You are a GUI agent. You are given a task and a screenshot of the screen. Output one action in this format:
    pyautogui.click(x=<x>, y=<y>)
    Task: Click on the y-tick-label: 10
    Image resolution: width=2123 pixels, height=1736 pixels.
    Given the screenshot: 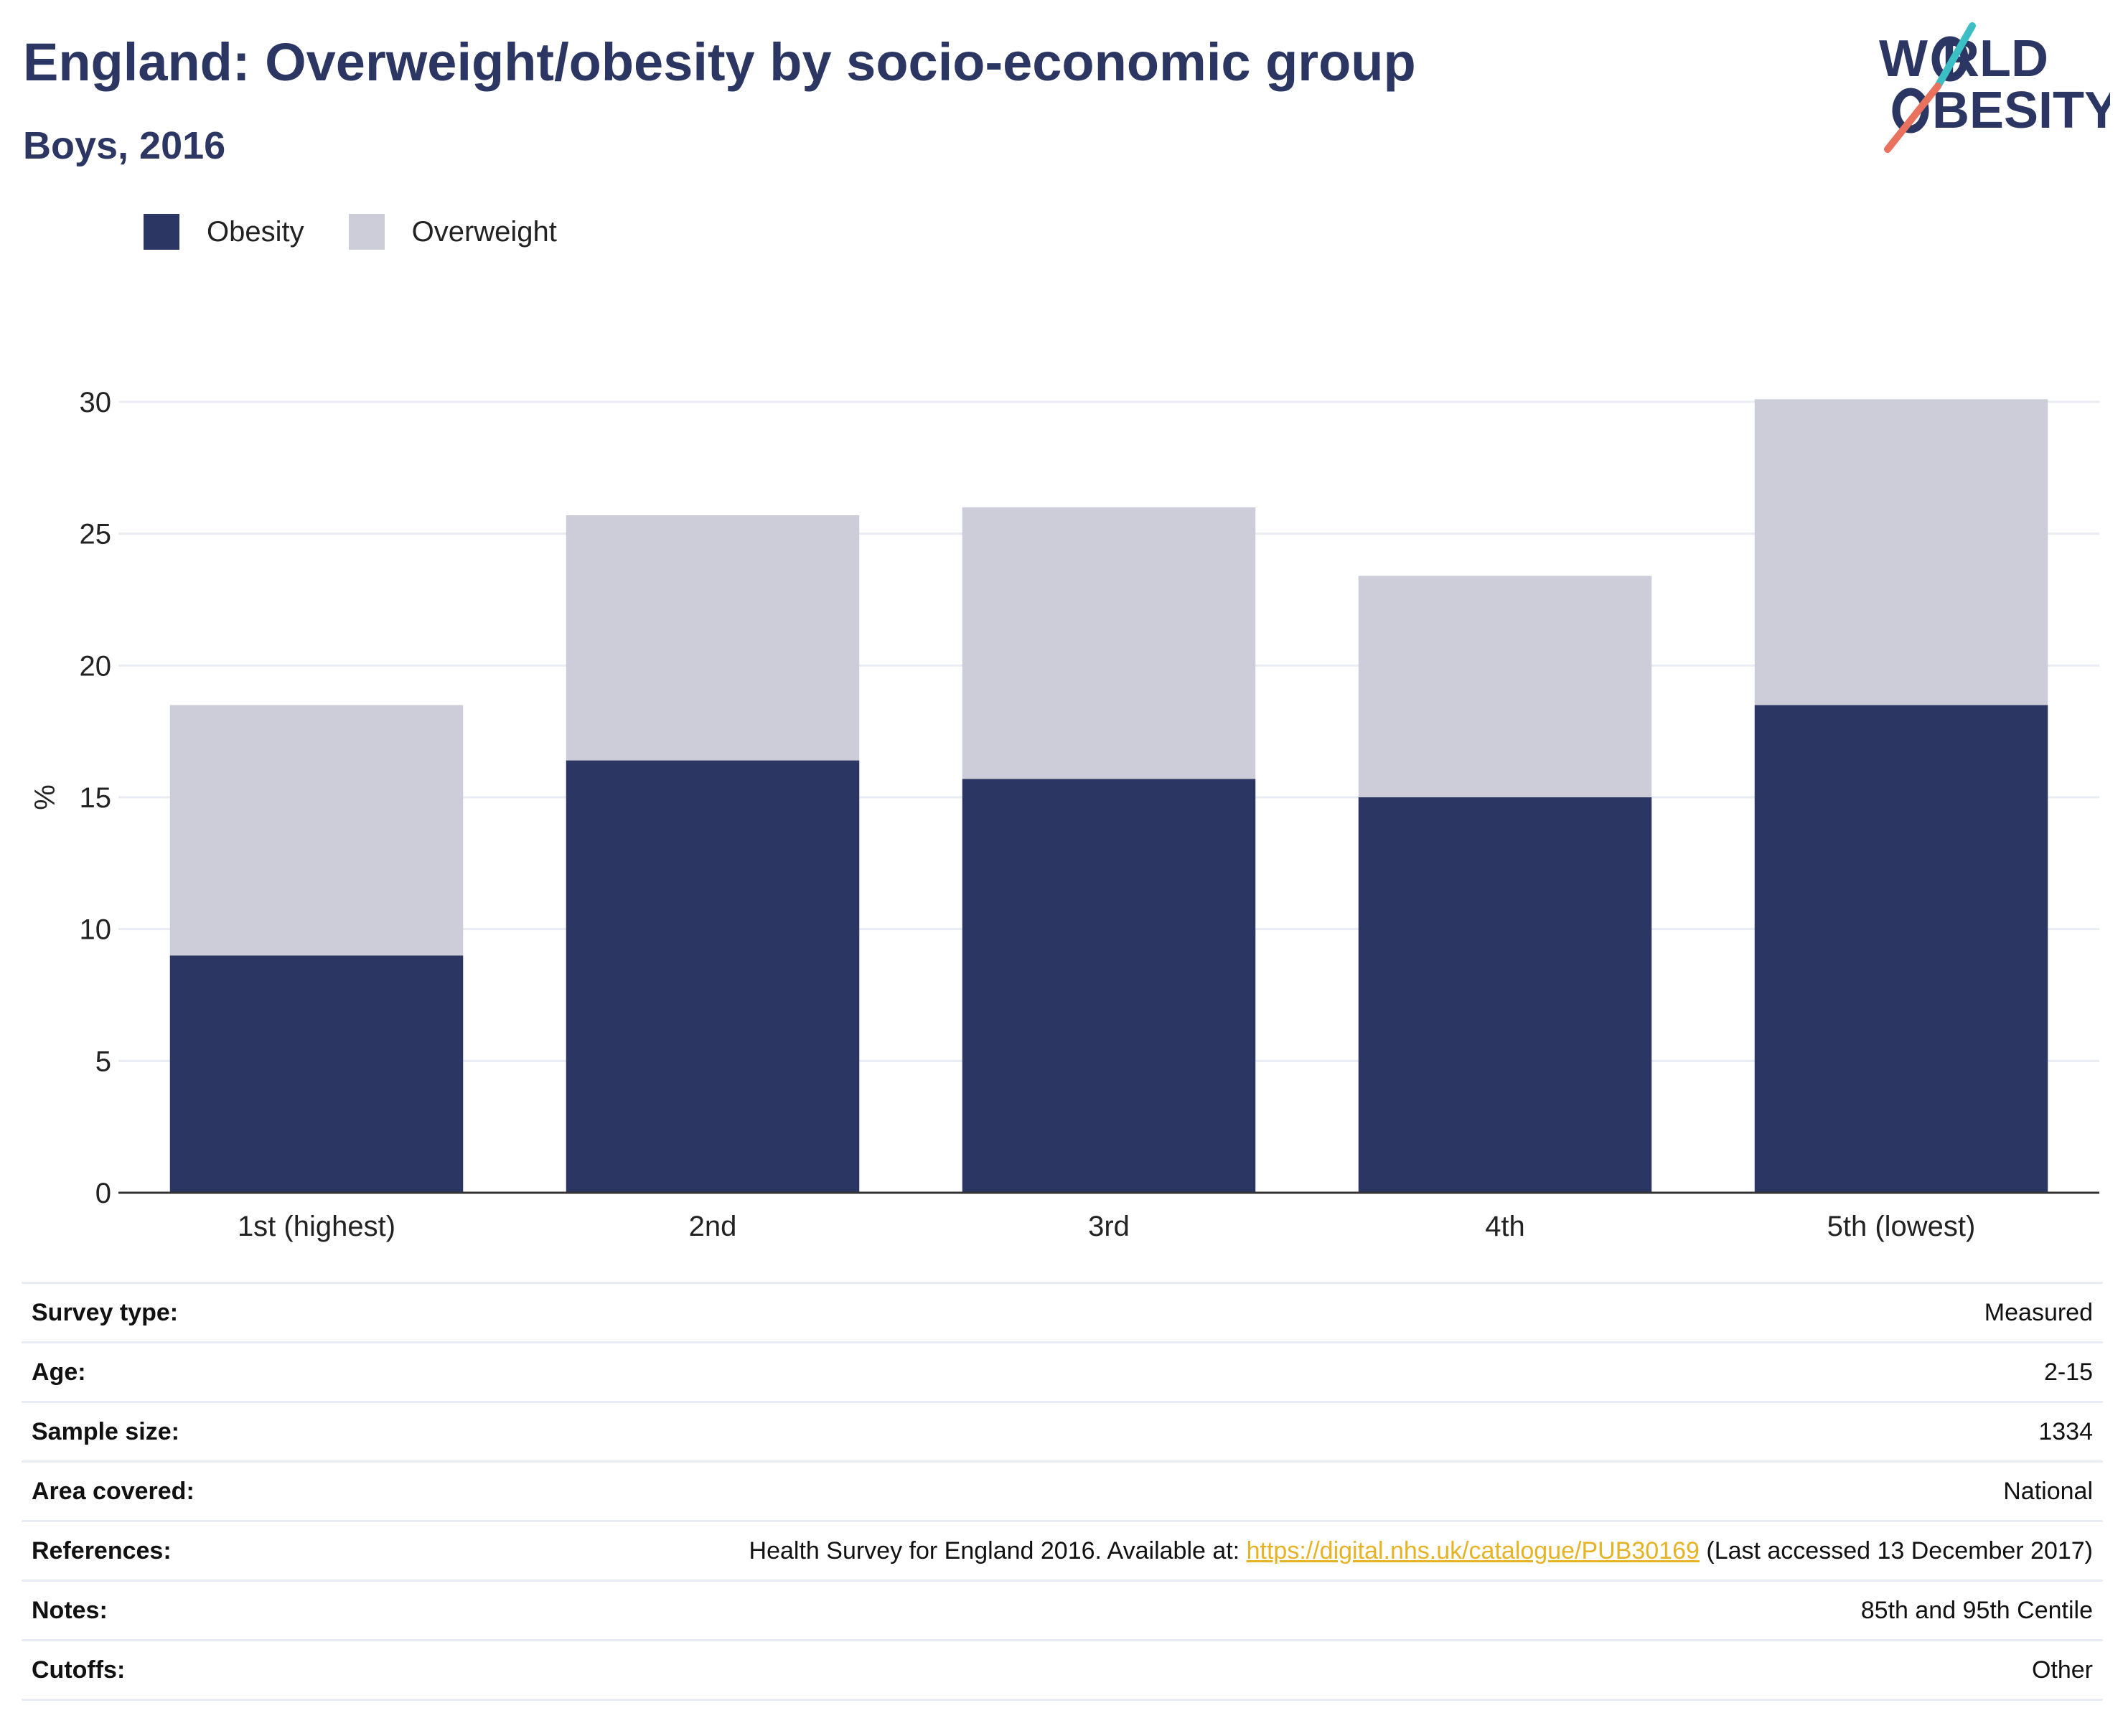 What is the action you would take?
    pyautogui.click(x=96, y=930)
    